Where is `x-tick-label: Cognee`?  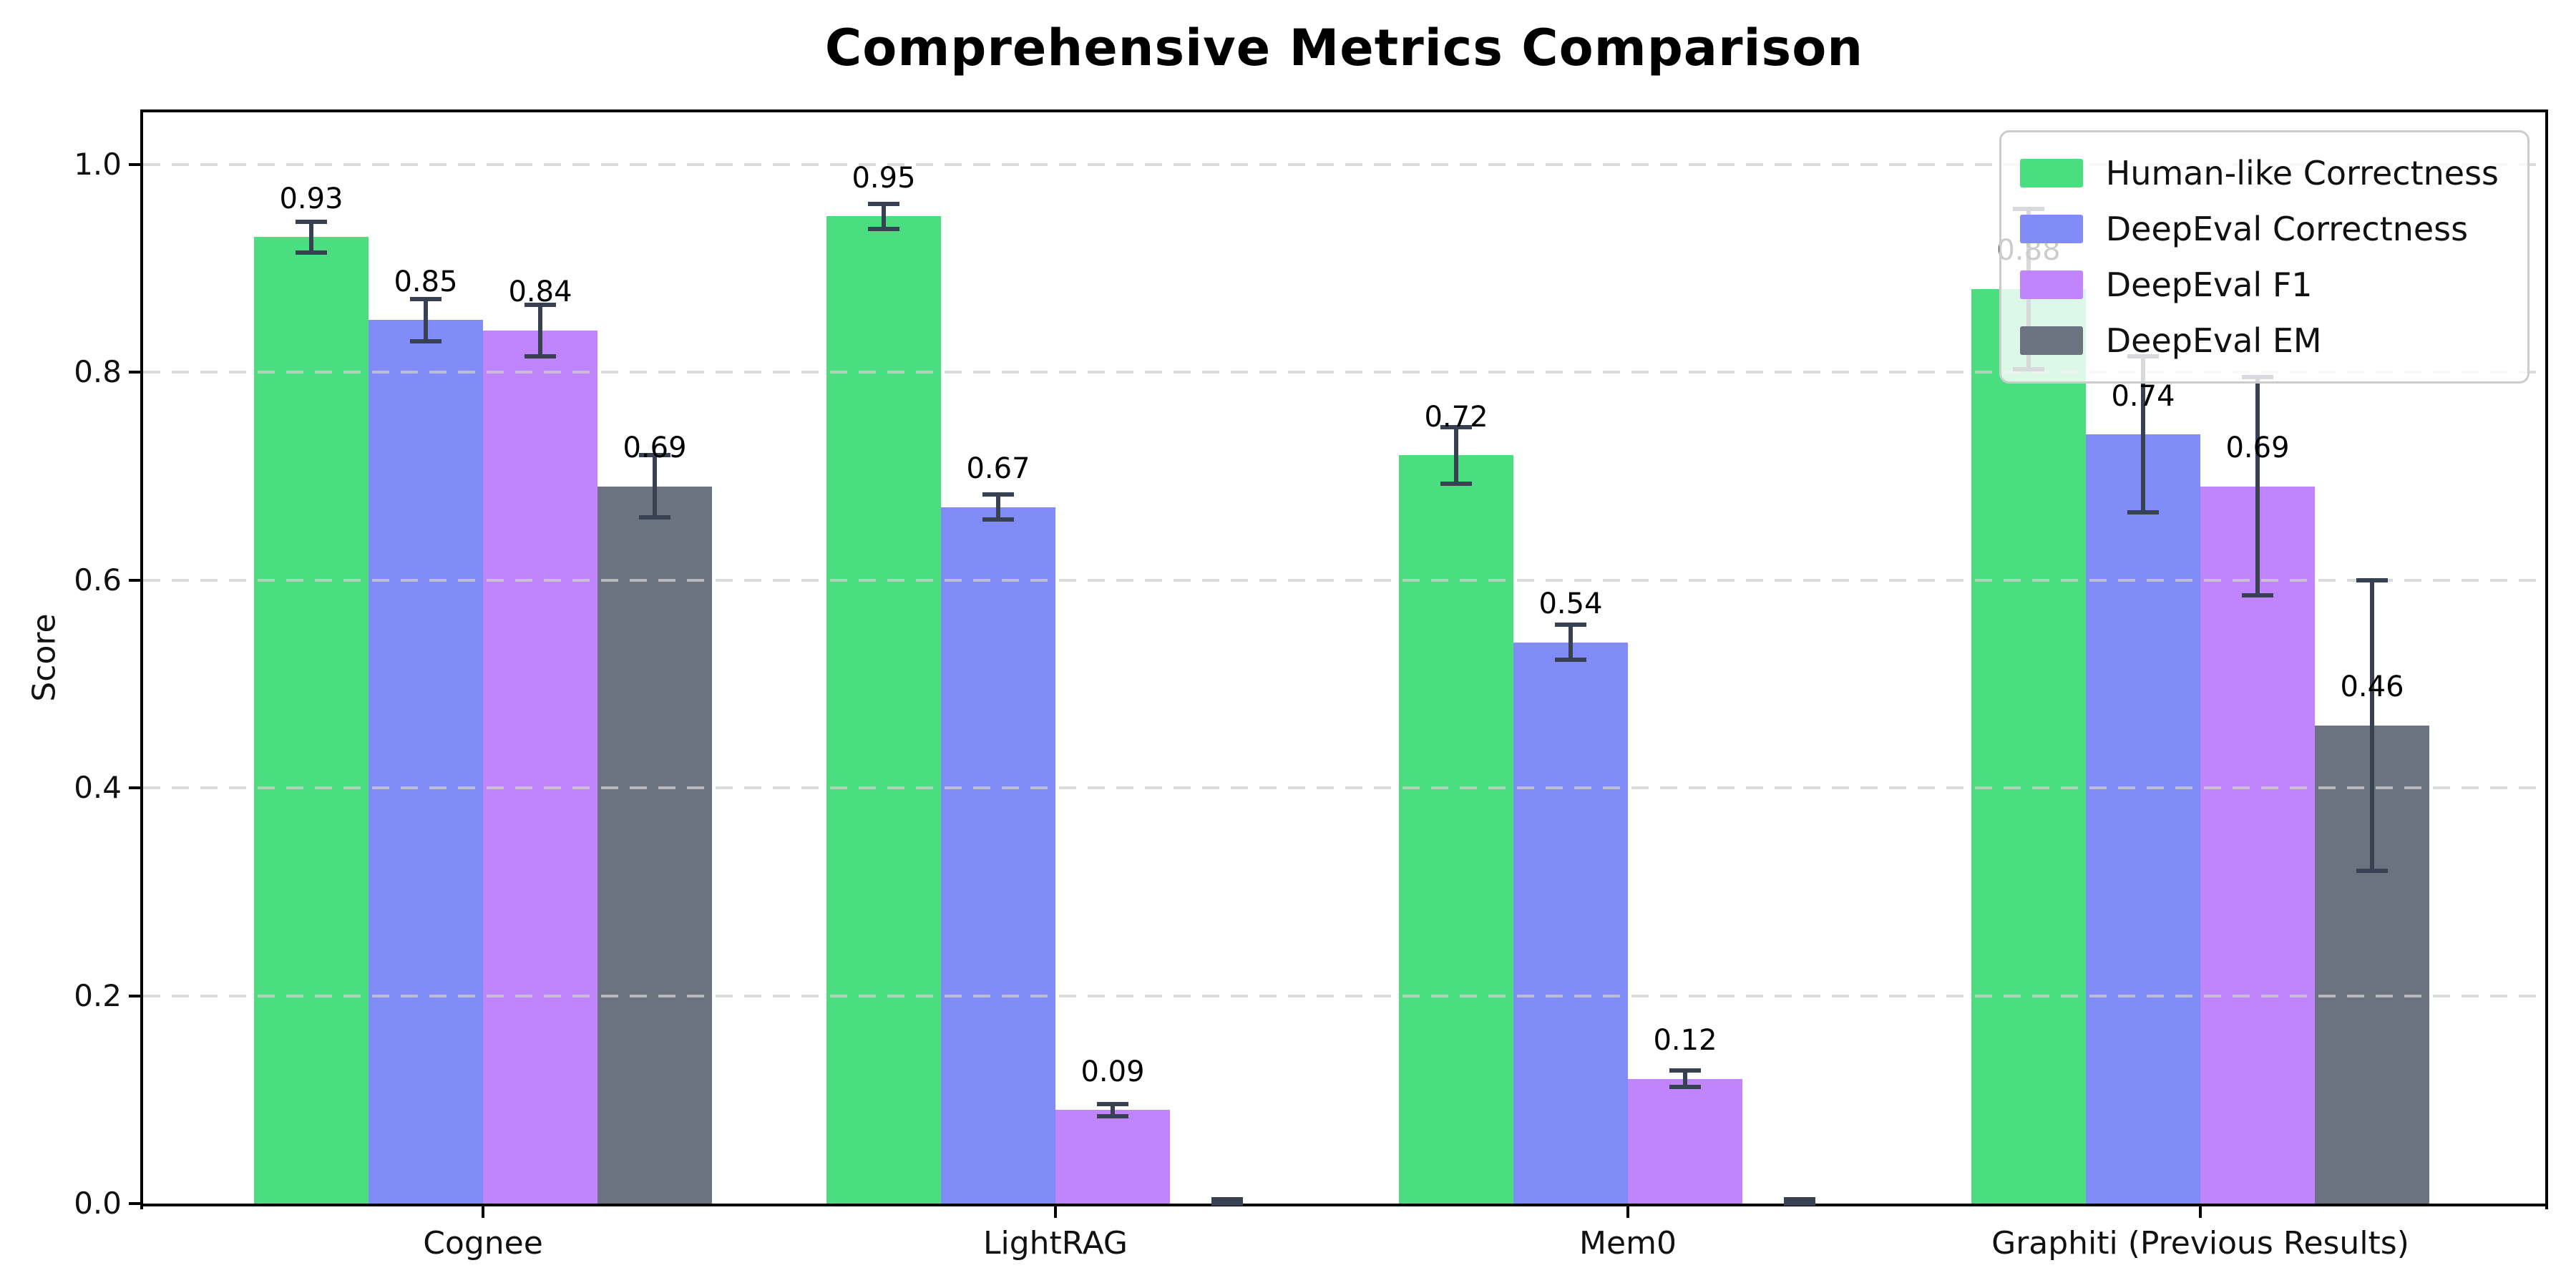 x-tick-label: Cognee is located at coordinates (483, 1243).